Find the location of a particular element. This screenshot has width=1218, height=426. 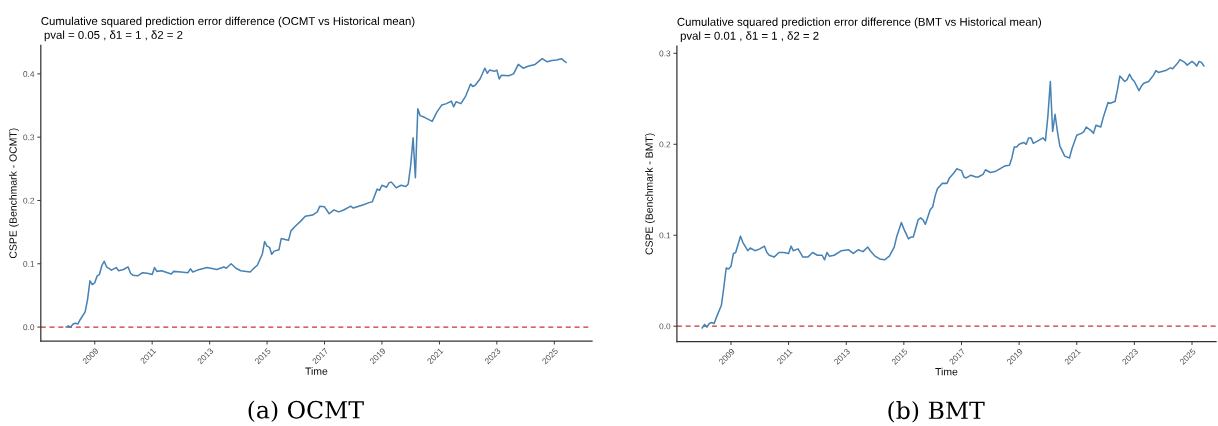

chart-title: Cumulative squared prediction error difference (OCMT vs Historical mean) is located at coordinates (228, 22).